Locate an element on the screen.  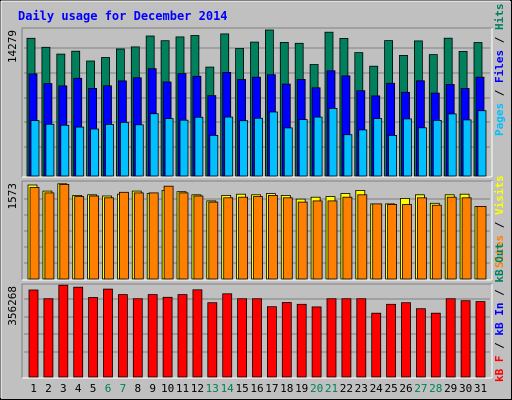
x-tick-label: 11 is located at coordinates (182, 388).